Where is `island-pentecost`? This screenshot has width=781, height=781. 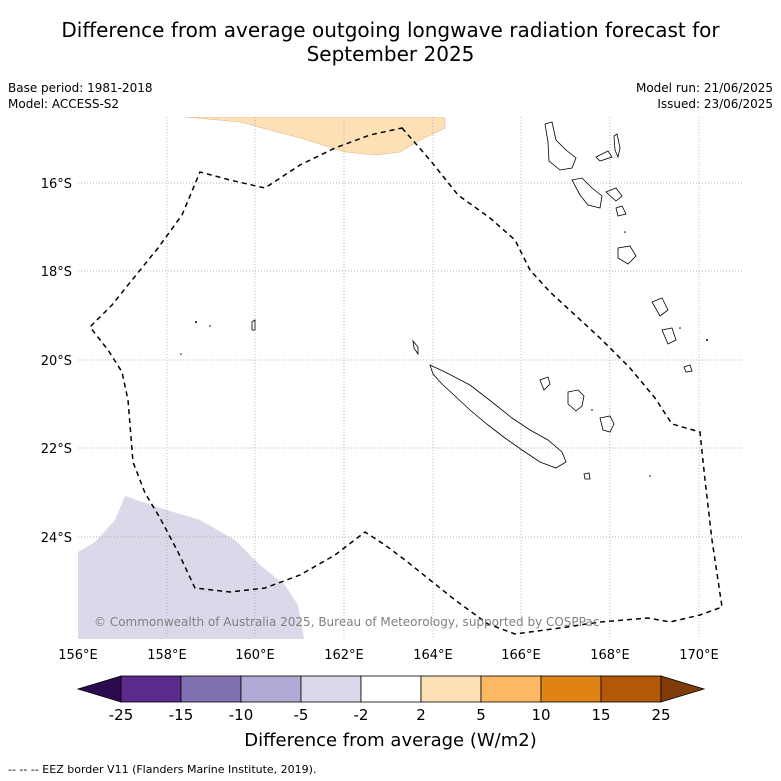
island-pentecost is located at coordinates (614, 194).